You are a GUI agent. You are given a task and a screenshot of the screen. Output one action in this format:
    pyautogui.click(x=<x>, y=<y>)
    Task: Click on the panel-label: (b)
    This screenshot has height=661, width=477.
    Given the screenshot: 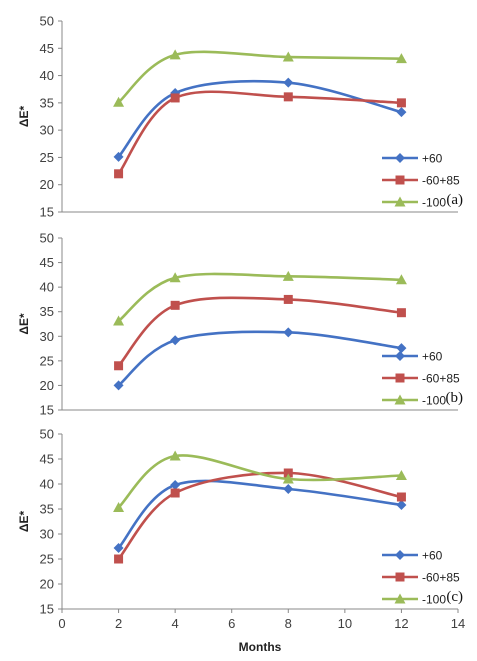 What is the action you would take?
    pyautogui.click(x=455, y=398)
    